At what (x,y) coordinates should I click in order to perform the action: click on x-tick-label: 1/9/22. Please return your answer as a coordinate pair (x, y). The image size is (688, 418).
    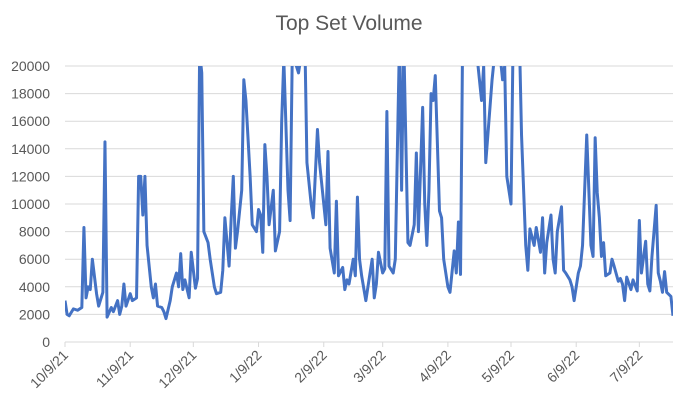
    Looking at the image, I should click on (245, 366).